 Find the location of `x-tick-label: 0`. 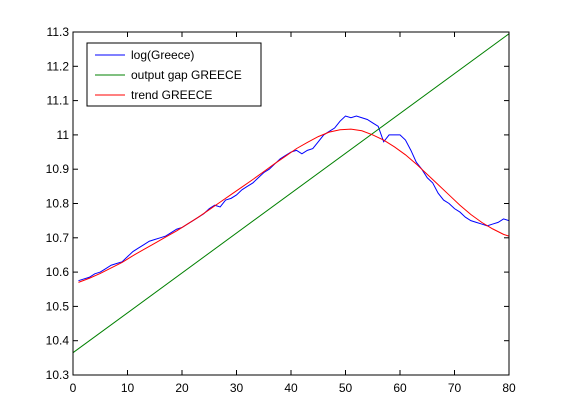

x-tick-label: 0 is located at coordinates (73, 388).